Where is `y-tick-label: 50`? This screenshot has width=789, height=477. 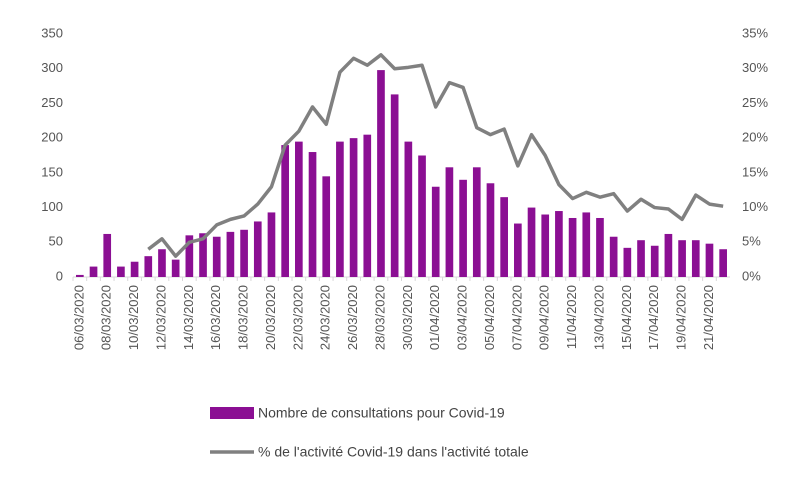 y-tick-label: 50 is located at coordinates (56, 241).